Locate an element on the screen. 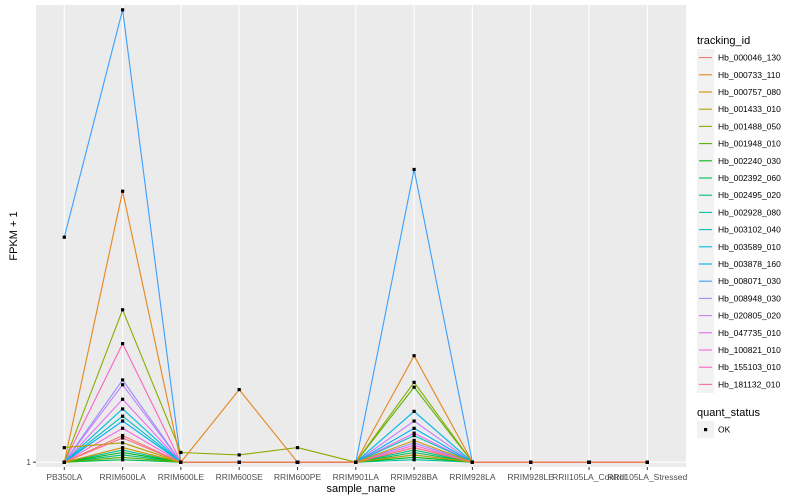 This screenshot has width=800, height=500. legend-item-hb-020805-020: Hb_020805_020 is located at coordinates (739, 316).